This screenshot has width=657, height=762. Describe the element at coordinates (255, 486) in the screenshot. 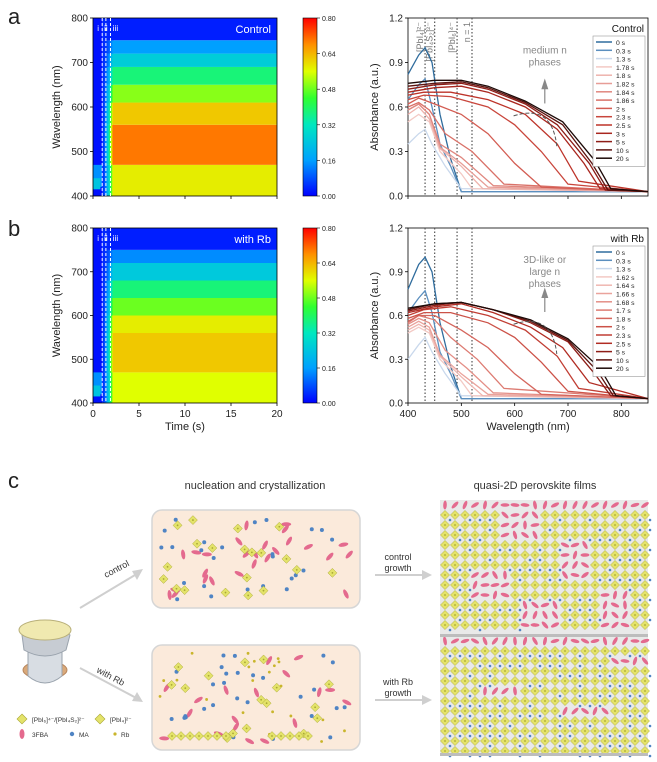

I see `schematic-title-left: nucleation and crystallization` at that location.